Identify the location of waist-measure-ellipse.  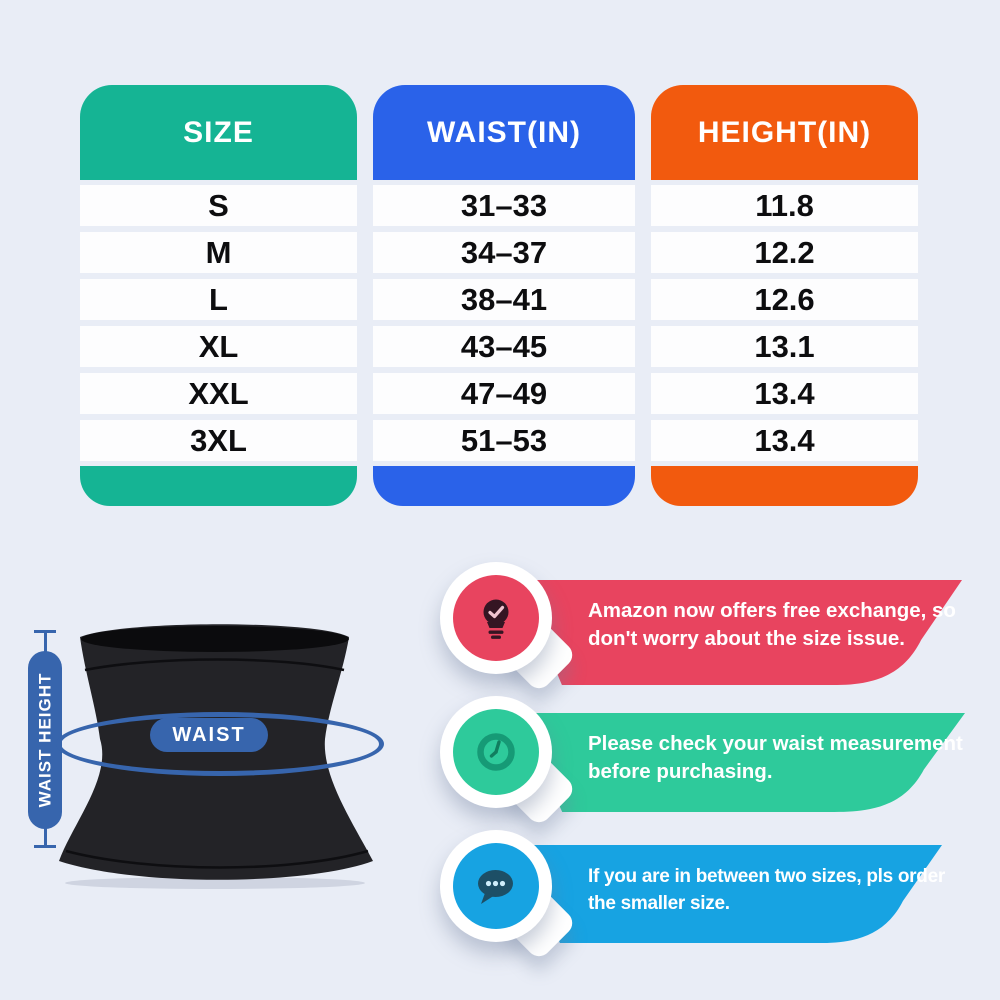
(220, 744).